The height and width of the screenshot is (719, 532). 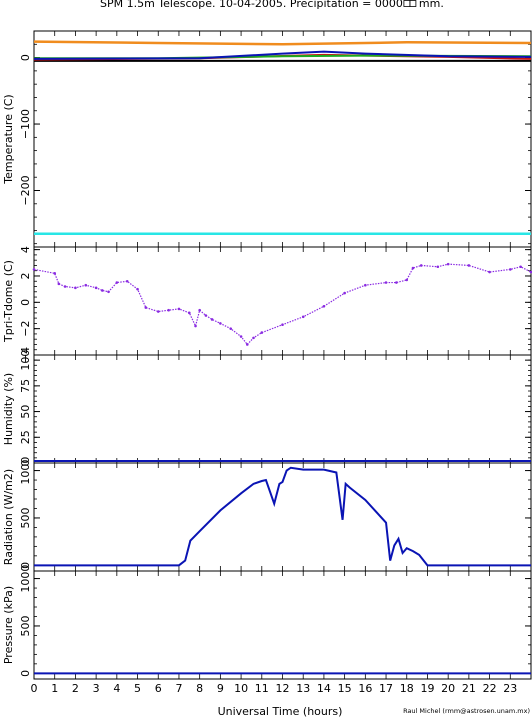 I want to click on x-axis-label: Universal Time (hours), so click(x=280, y=711).